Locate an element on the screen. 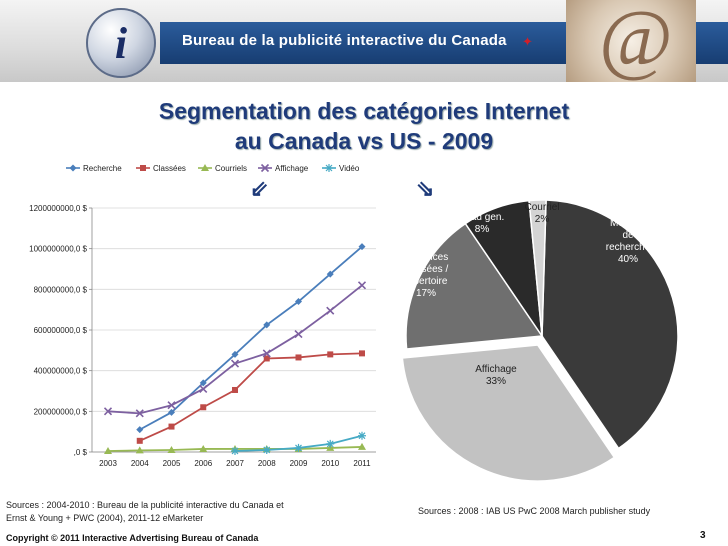  page-number: 3 is located at coordinates (703, 535).